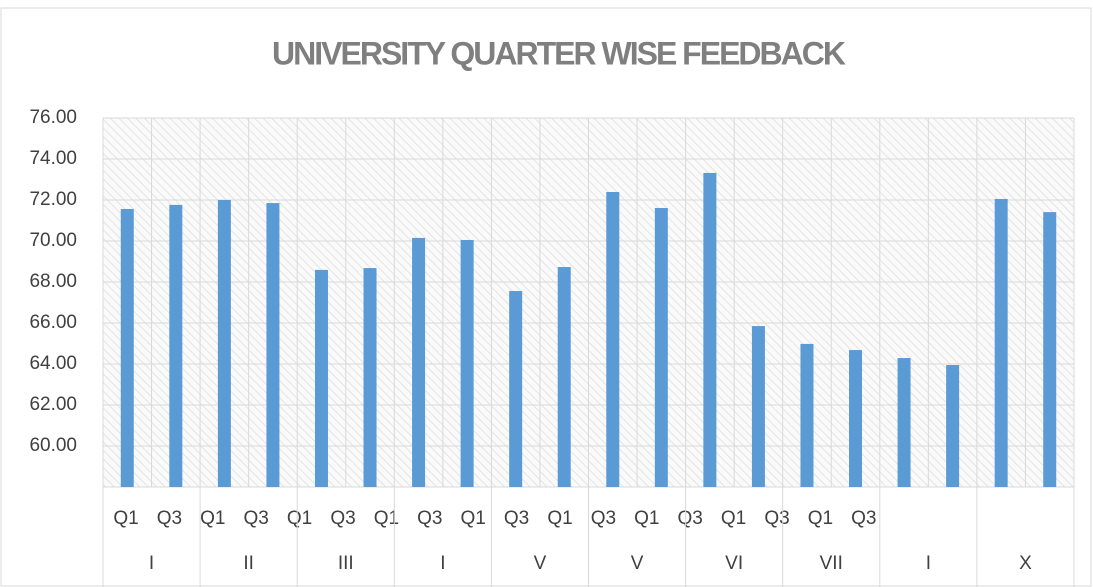  Describe the element at coordinates (248, 563) in the screenshot. I see `group-label: II` at that location.